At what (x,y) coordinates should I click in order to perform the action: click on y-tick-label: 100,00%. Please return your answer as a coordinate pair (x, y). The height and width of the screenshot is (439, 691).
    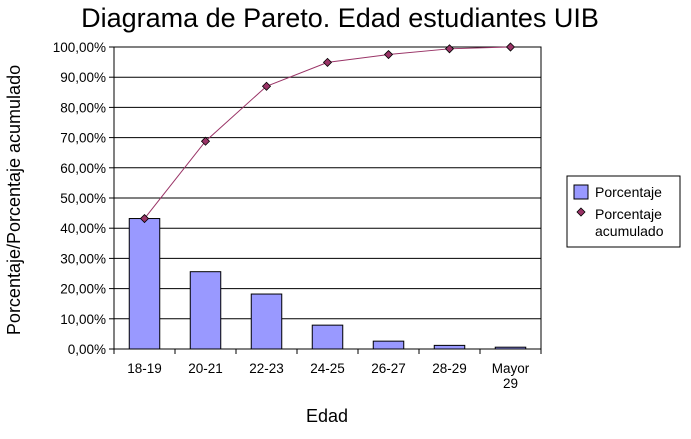
    Looking at the image, I should click on (79, 47).